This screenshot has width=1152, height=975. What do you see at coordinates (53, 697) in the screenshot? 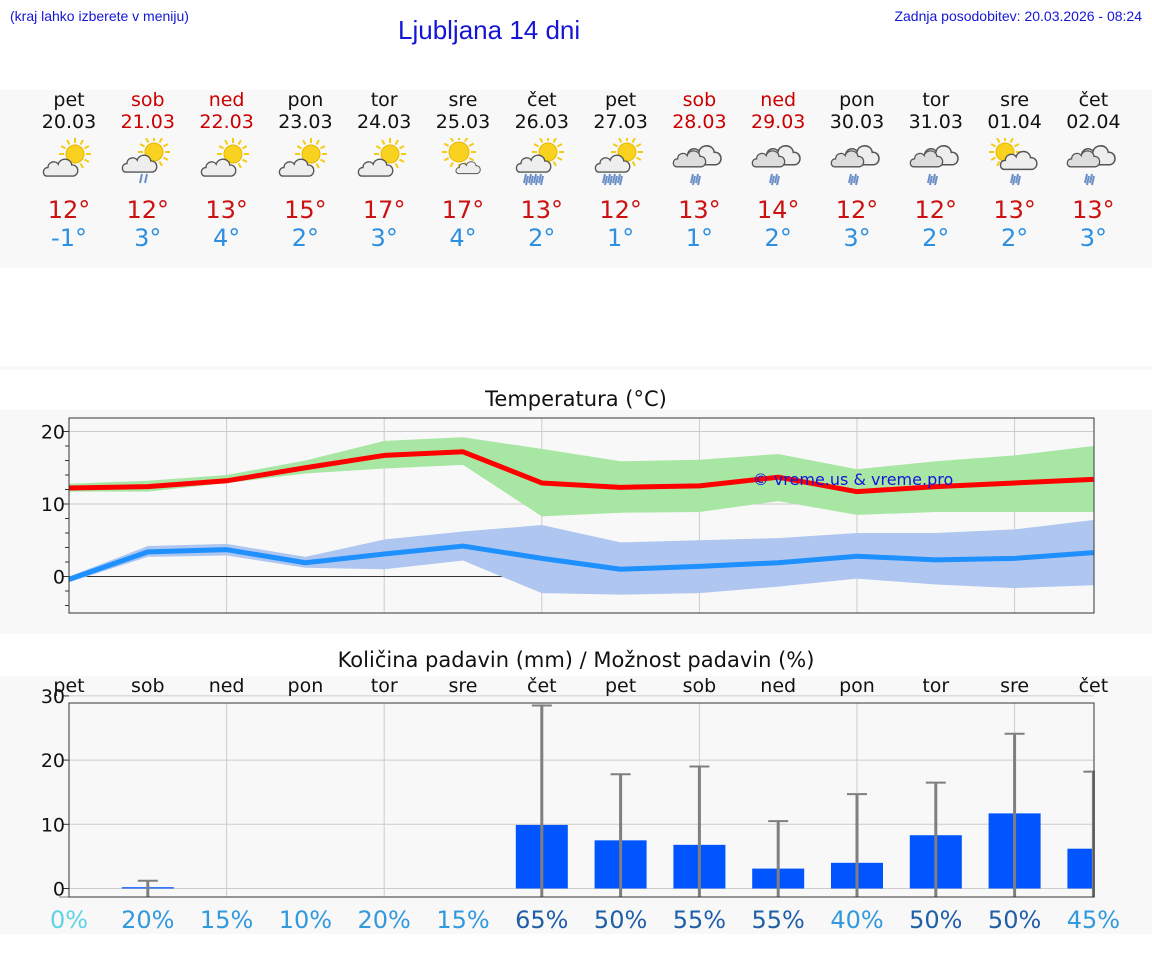
I see `y-tick-label: 30` at bounding box center [53, 697].